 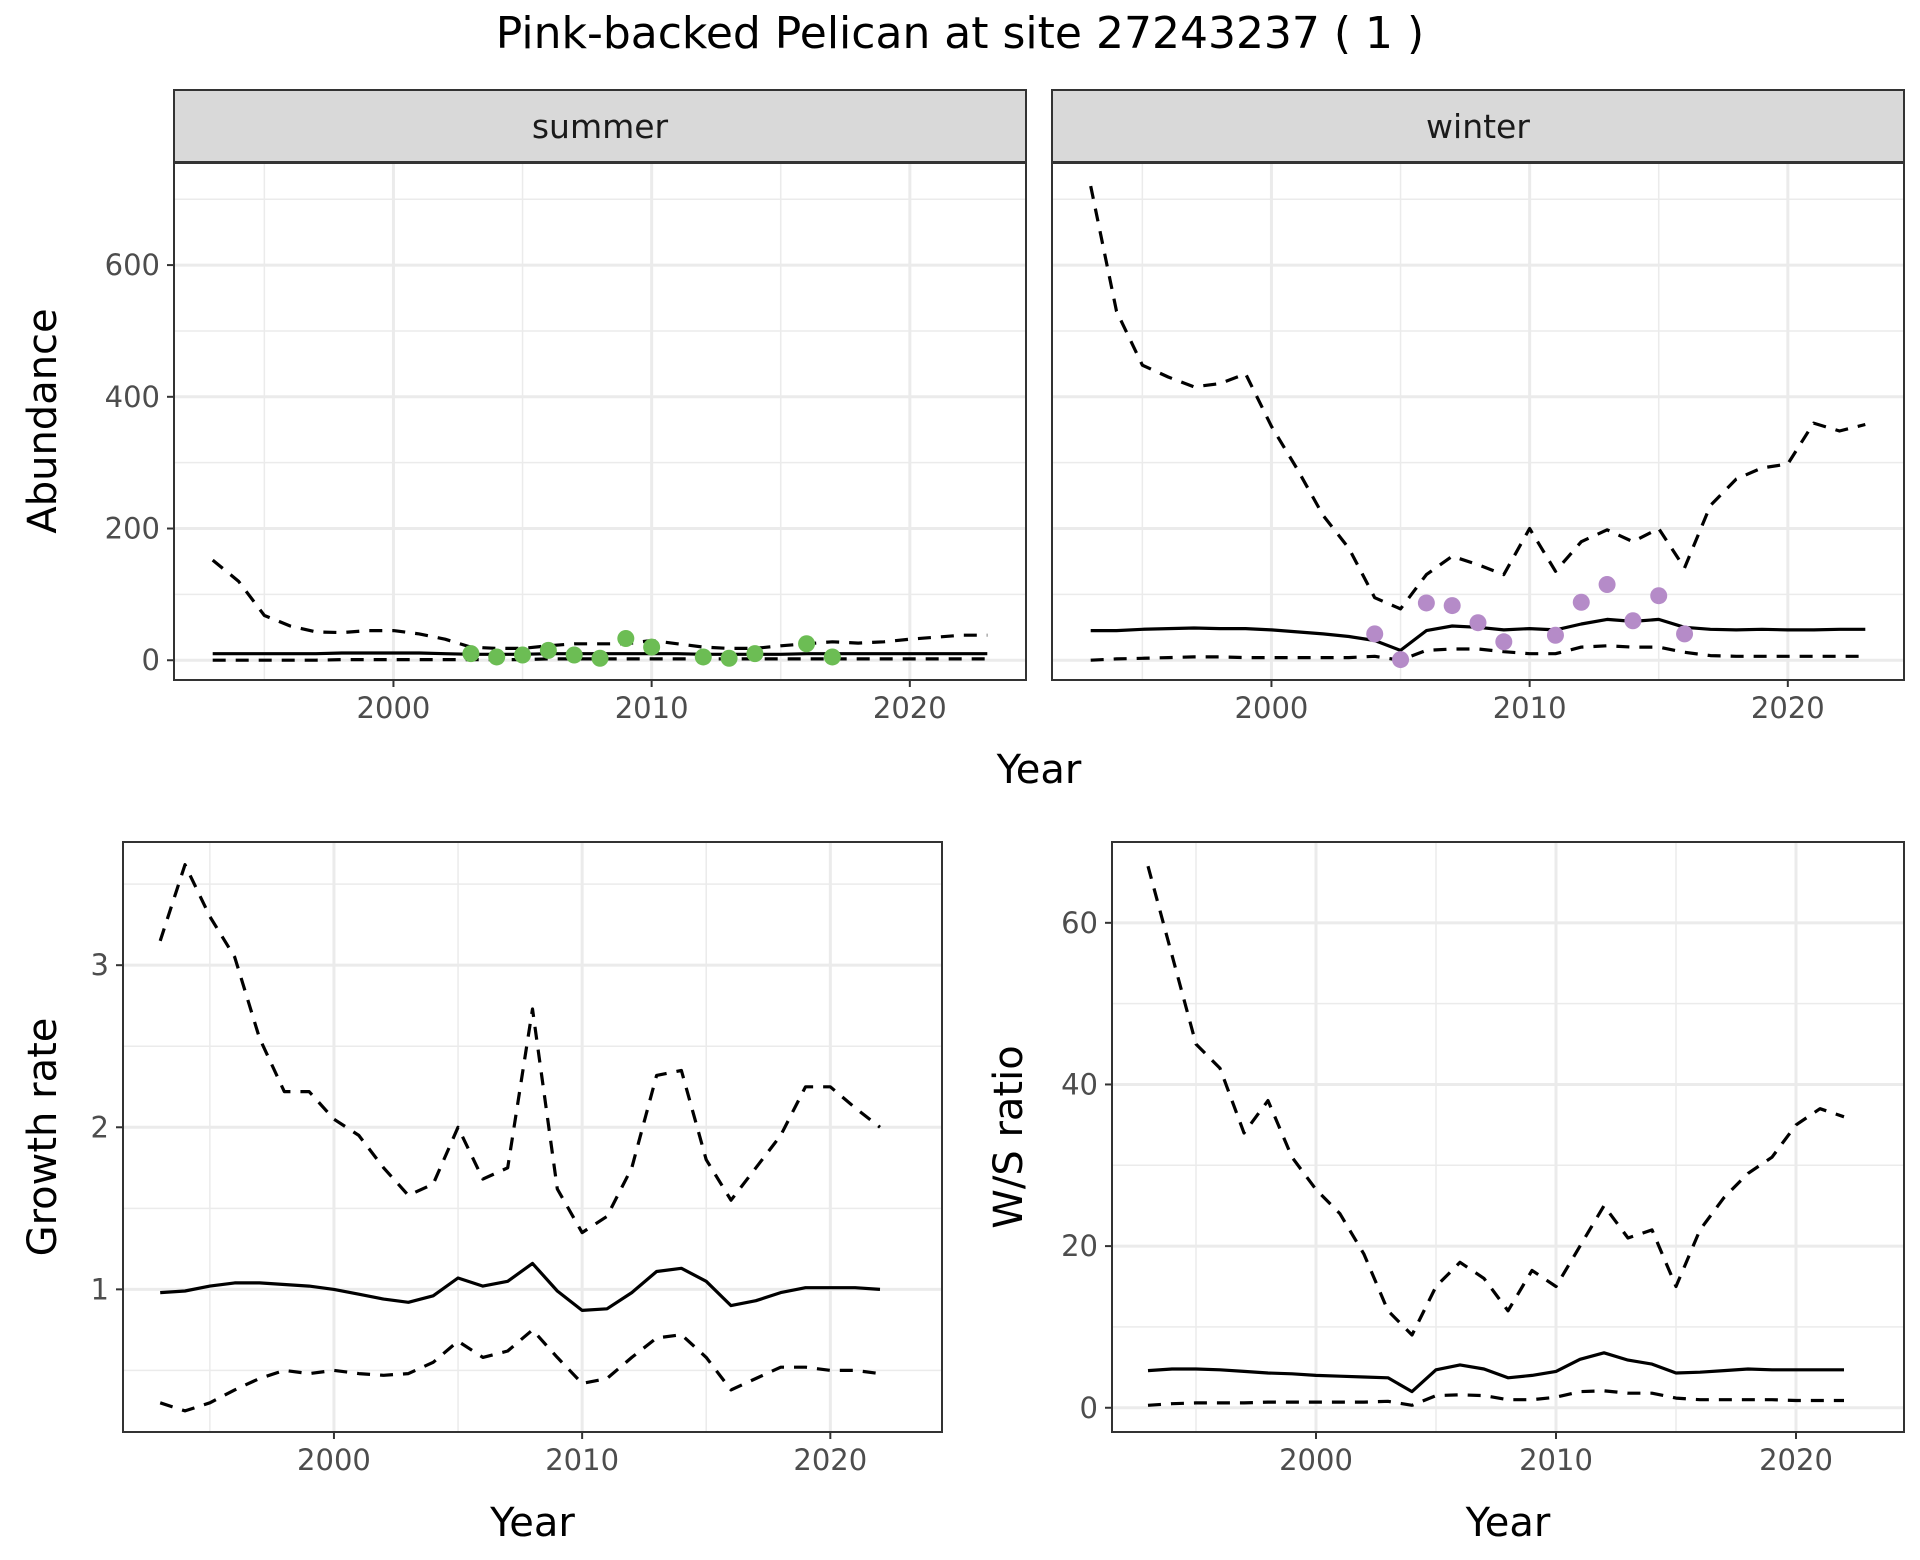 What do you see at coordinates (1556, 1460) in the screenshot?
I see `ws-ratio-x-tick-label: 2010` at bounding box center [1556, 1460].